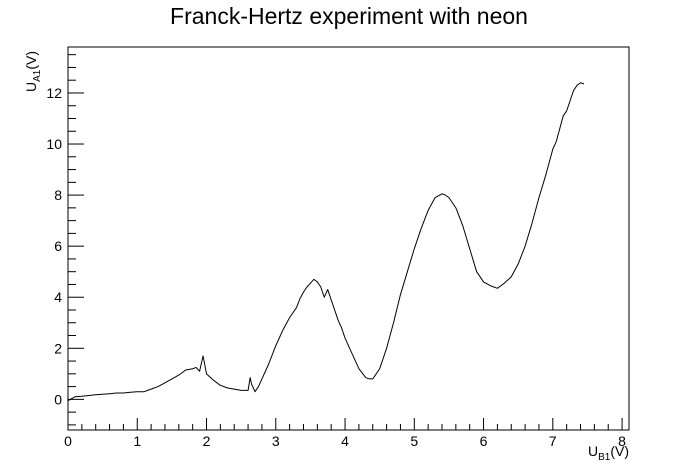 The width and height of the screenshot is (698, 473). I want to click on y-tick-label: 2, so click(58, 348).